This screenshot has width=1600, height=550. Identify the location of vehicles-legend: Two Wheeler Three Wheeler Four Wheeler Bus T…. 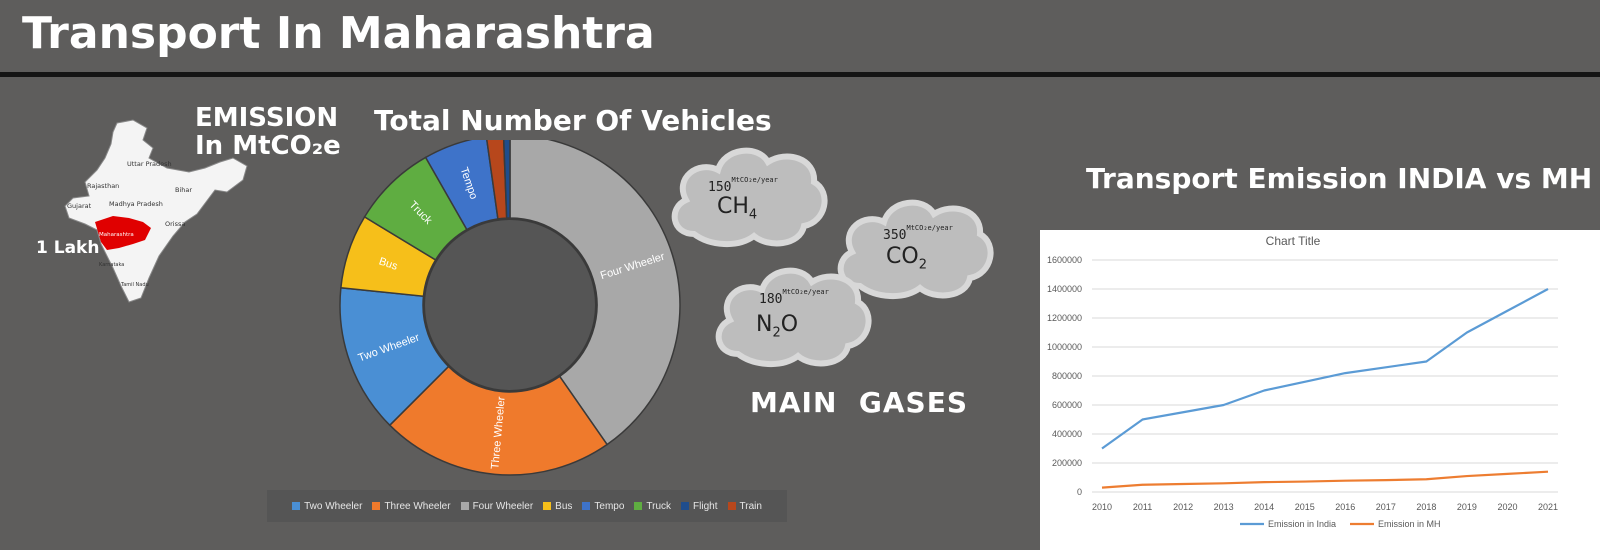
(527, 506).